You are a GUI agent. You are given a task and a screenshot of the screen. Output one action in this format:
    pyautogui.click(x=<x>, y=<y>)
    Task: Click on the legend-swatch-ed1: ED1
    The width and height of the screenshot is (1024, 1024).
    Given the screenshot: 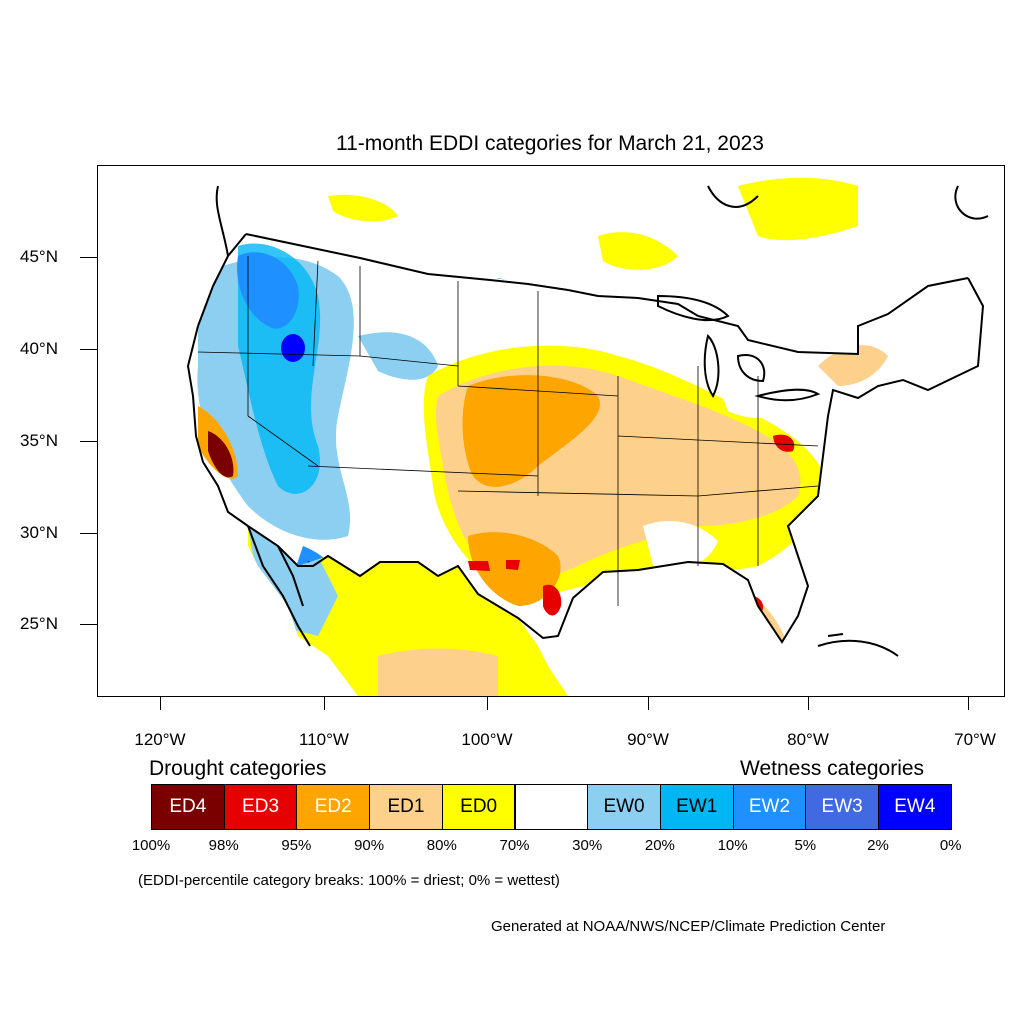 What is the action you would take?
    pyautogui.click(x=406, y=807)
    